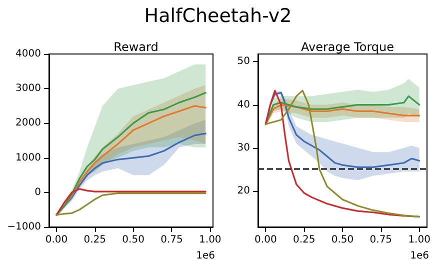 This screenshot has height=264, width=437. I want to click on y-tick-label: 3000, so click(28, 88).